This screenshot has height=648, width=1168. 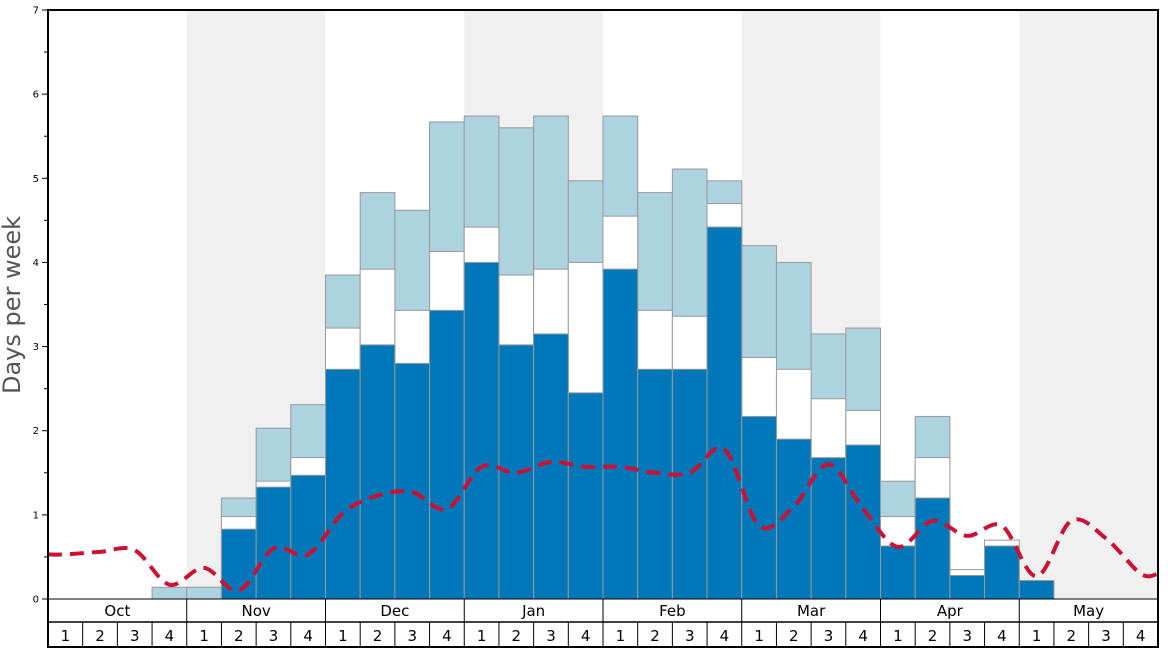 I want to click on month-label-apr: Apr, so click(x=950, y=611).